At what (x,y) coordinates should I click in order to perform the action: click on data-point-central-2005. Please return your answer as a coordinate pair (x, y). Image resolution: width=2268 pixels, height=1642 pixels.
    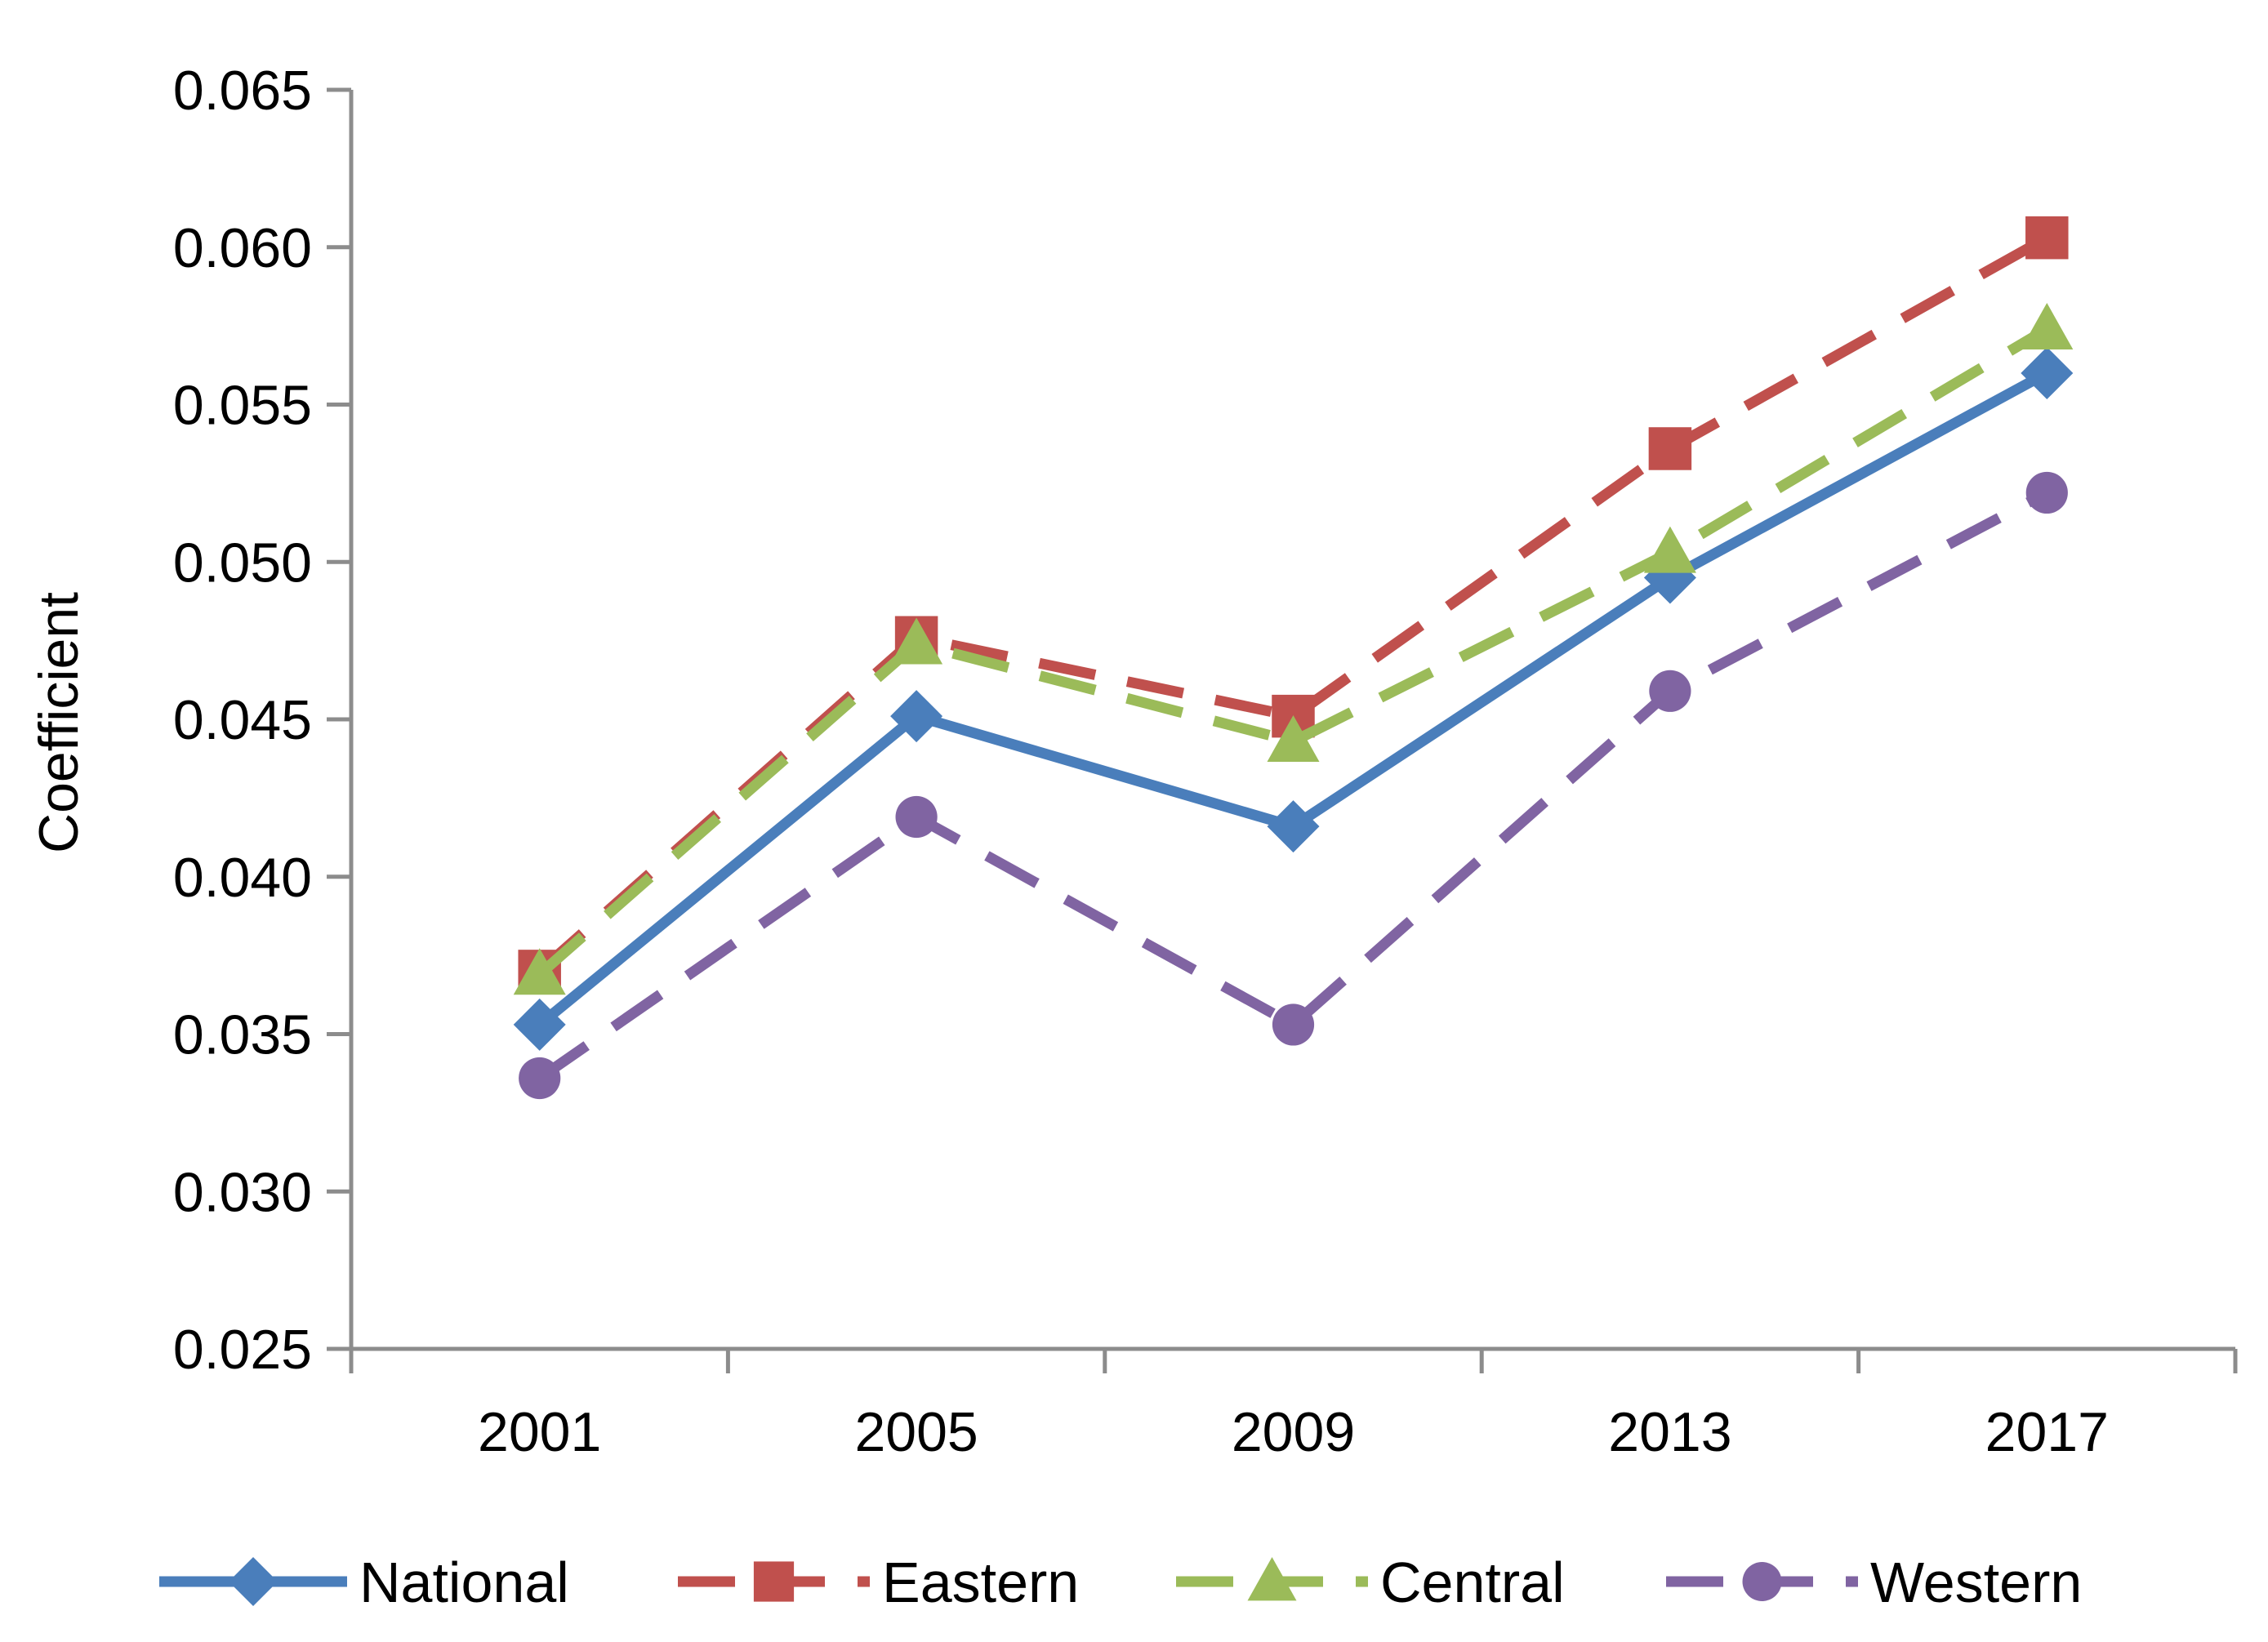
    Looking at the image, I should click on (916, 641).